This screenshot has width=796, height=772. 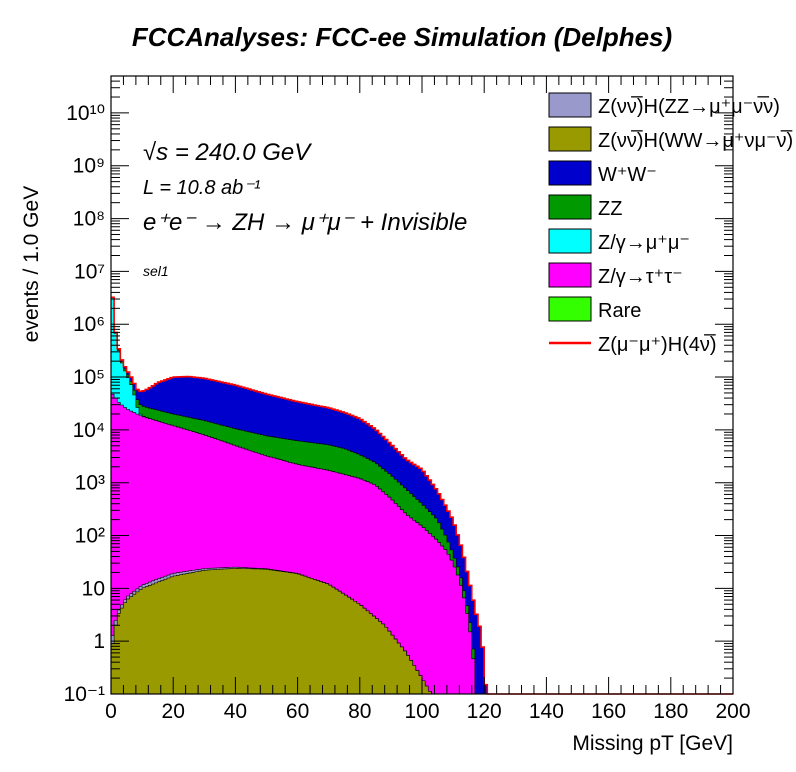 I want to click on legend-entry: Z/γ→μ⁺μ⁻, so click(x=619, y=241).